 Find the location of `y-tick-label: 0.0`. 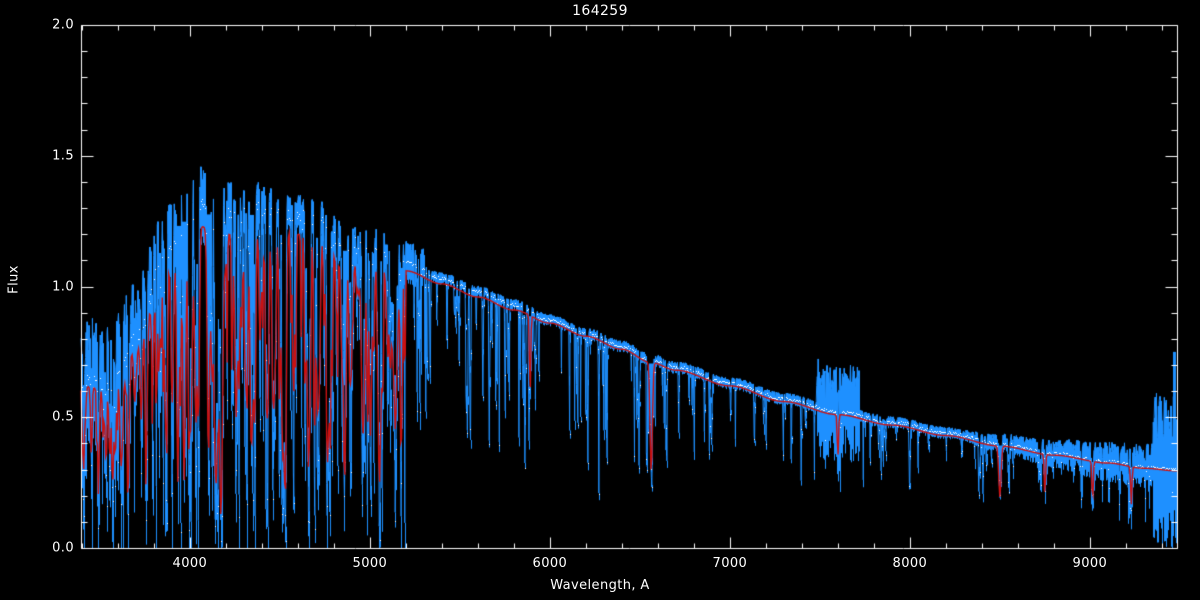

y-tick-label: 0.0 is located at coordinates (63, 548).